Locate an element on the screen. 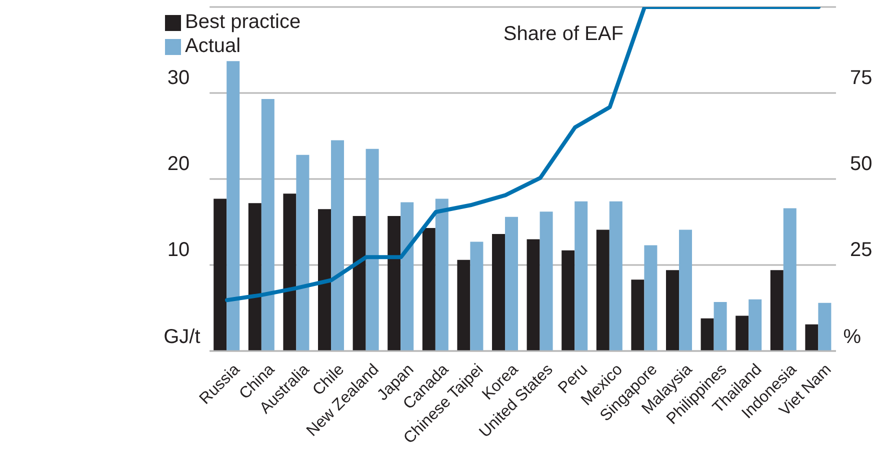 This screenshot has width=879, height=455. y2-tick-label: 75 is located at coordinates (861, 78).